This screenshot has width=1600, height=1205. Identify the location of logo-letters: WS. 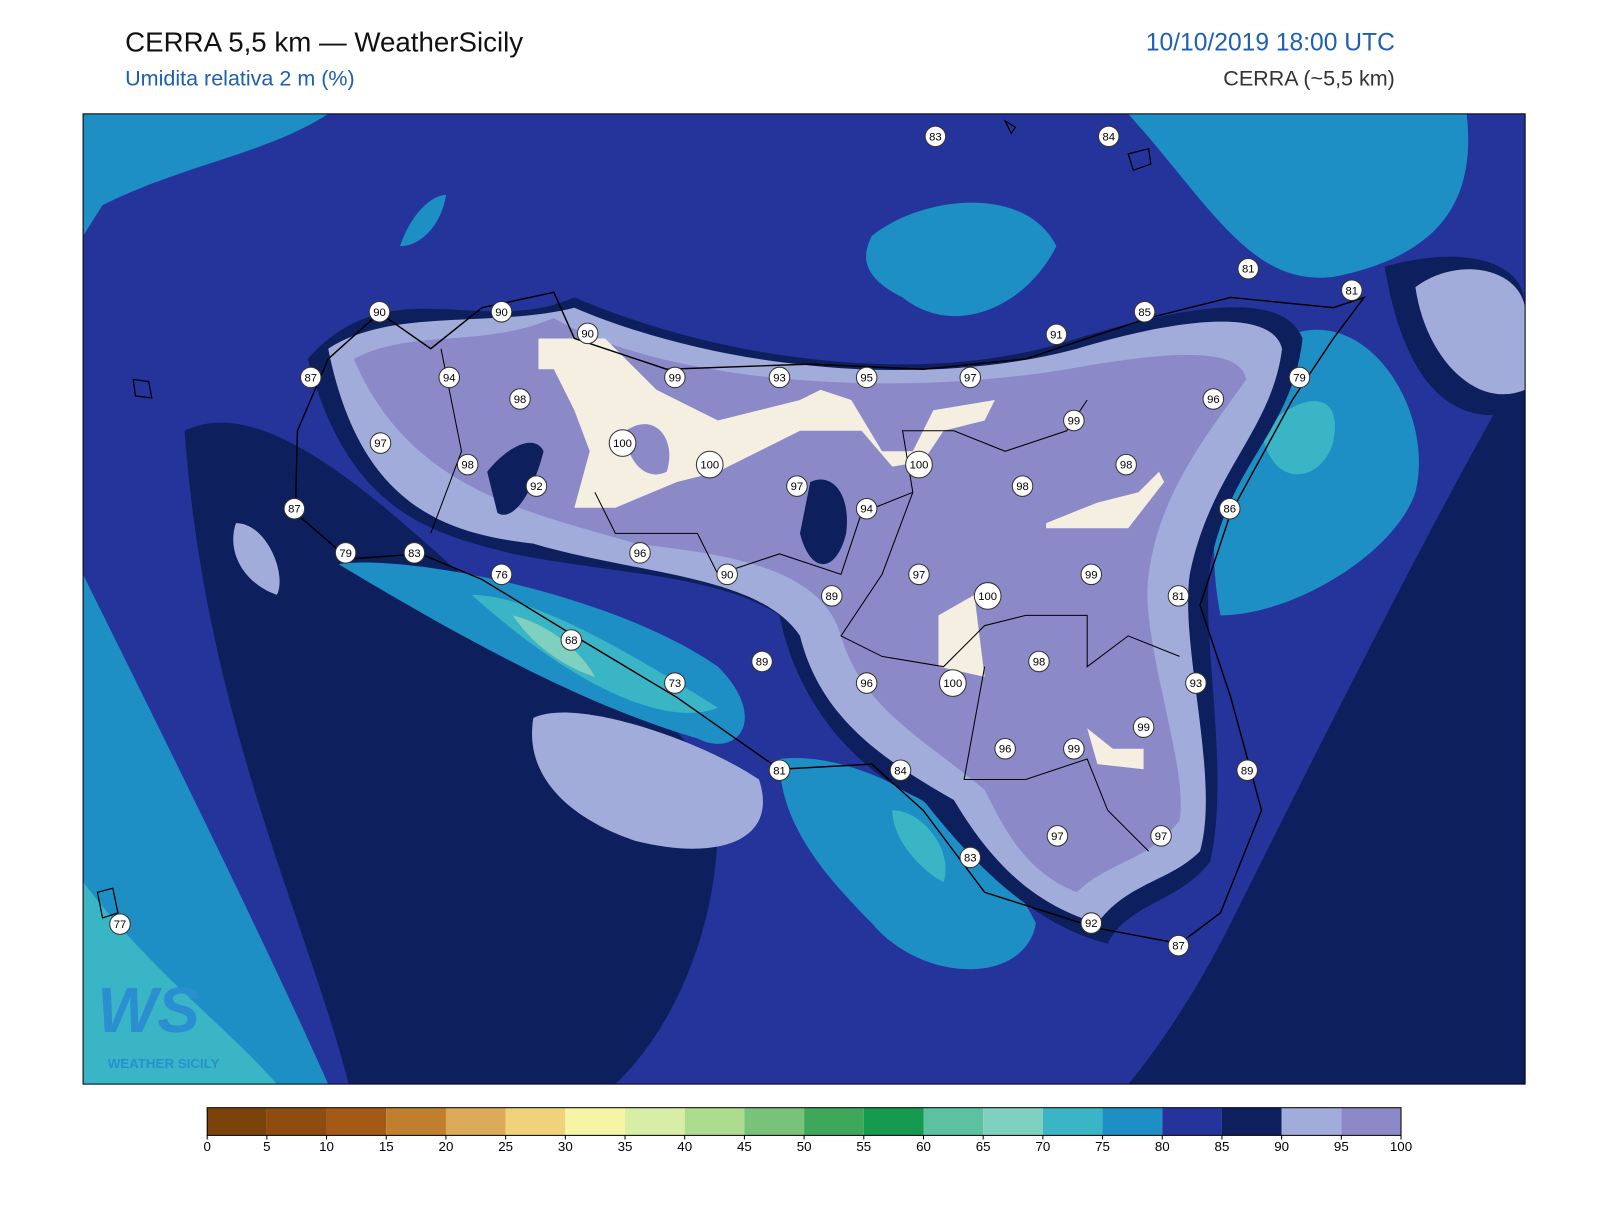
(148, 1010).